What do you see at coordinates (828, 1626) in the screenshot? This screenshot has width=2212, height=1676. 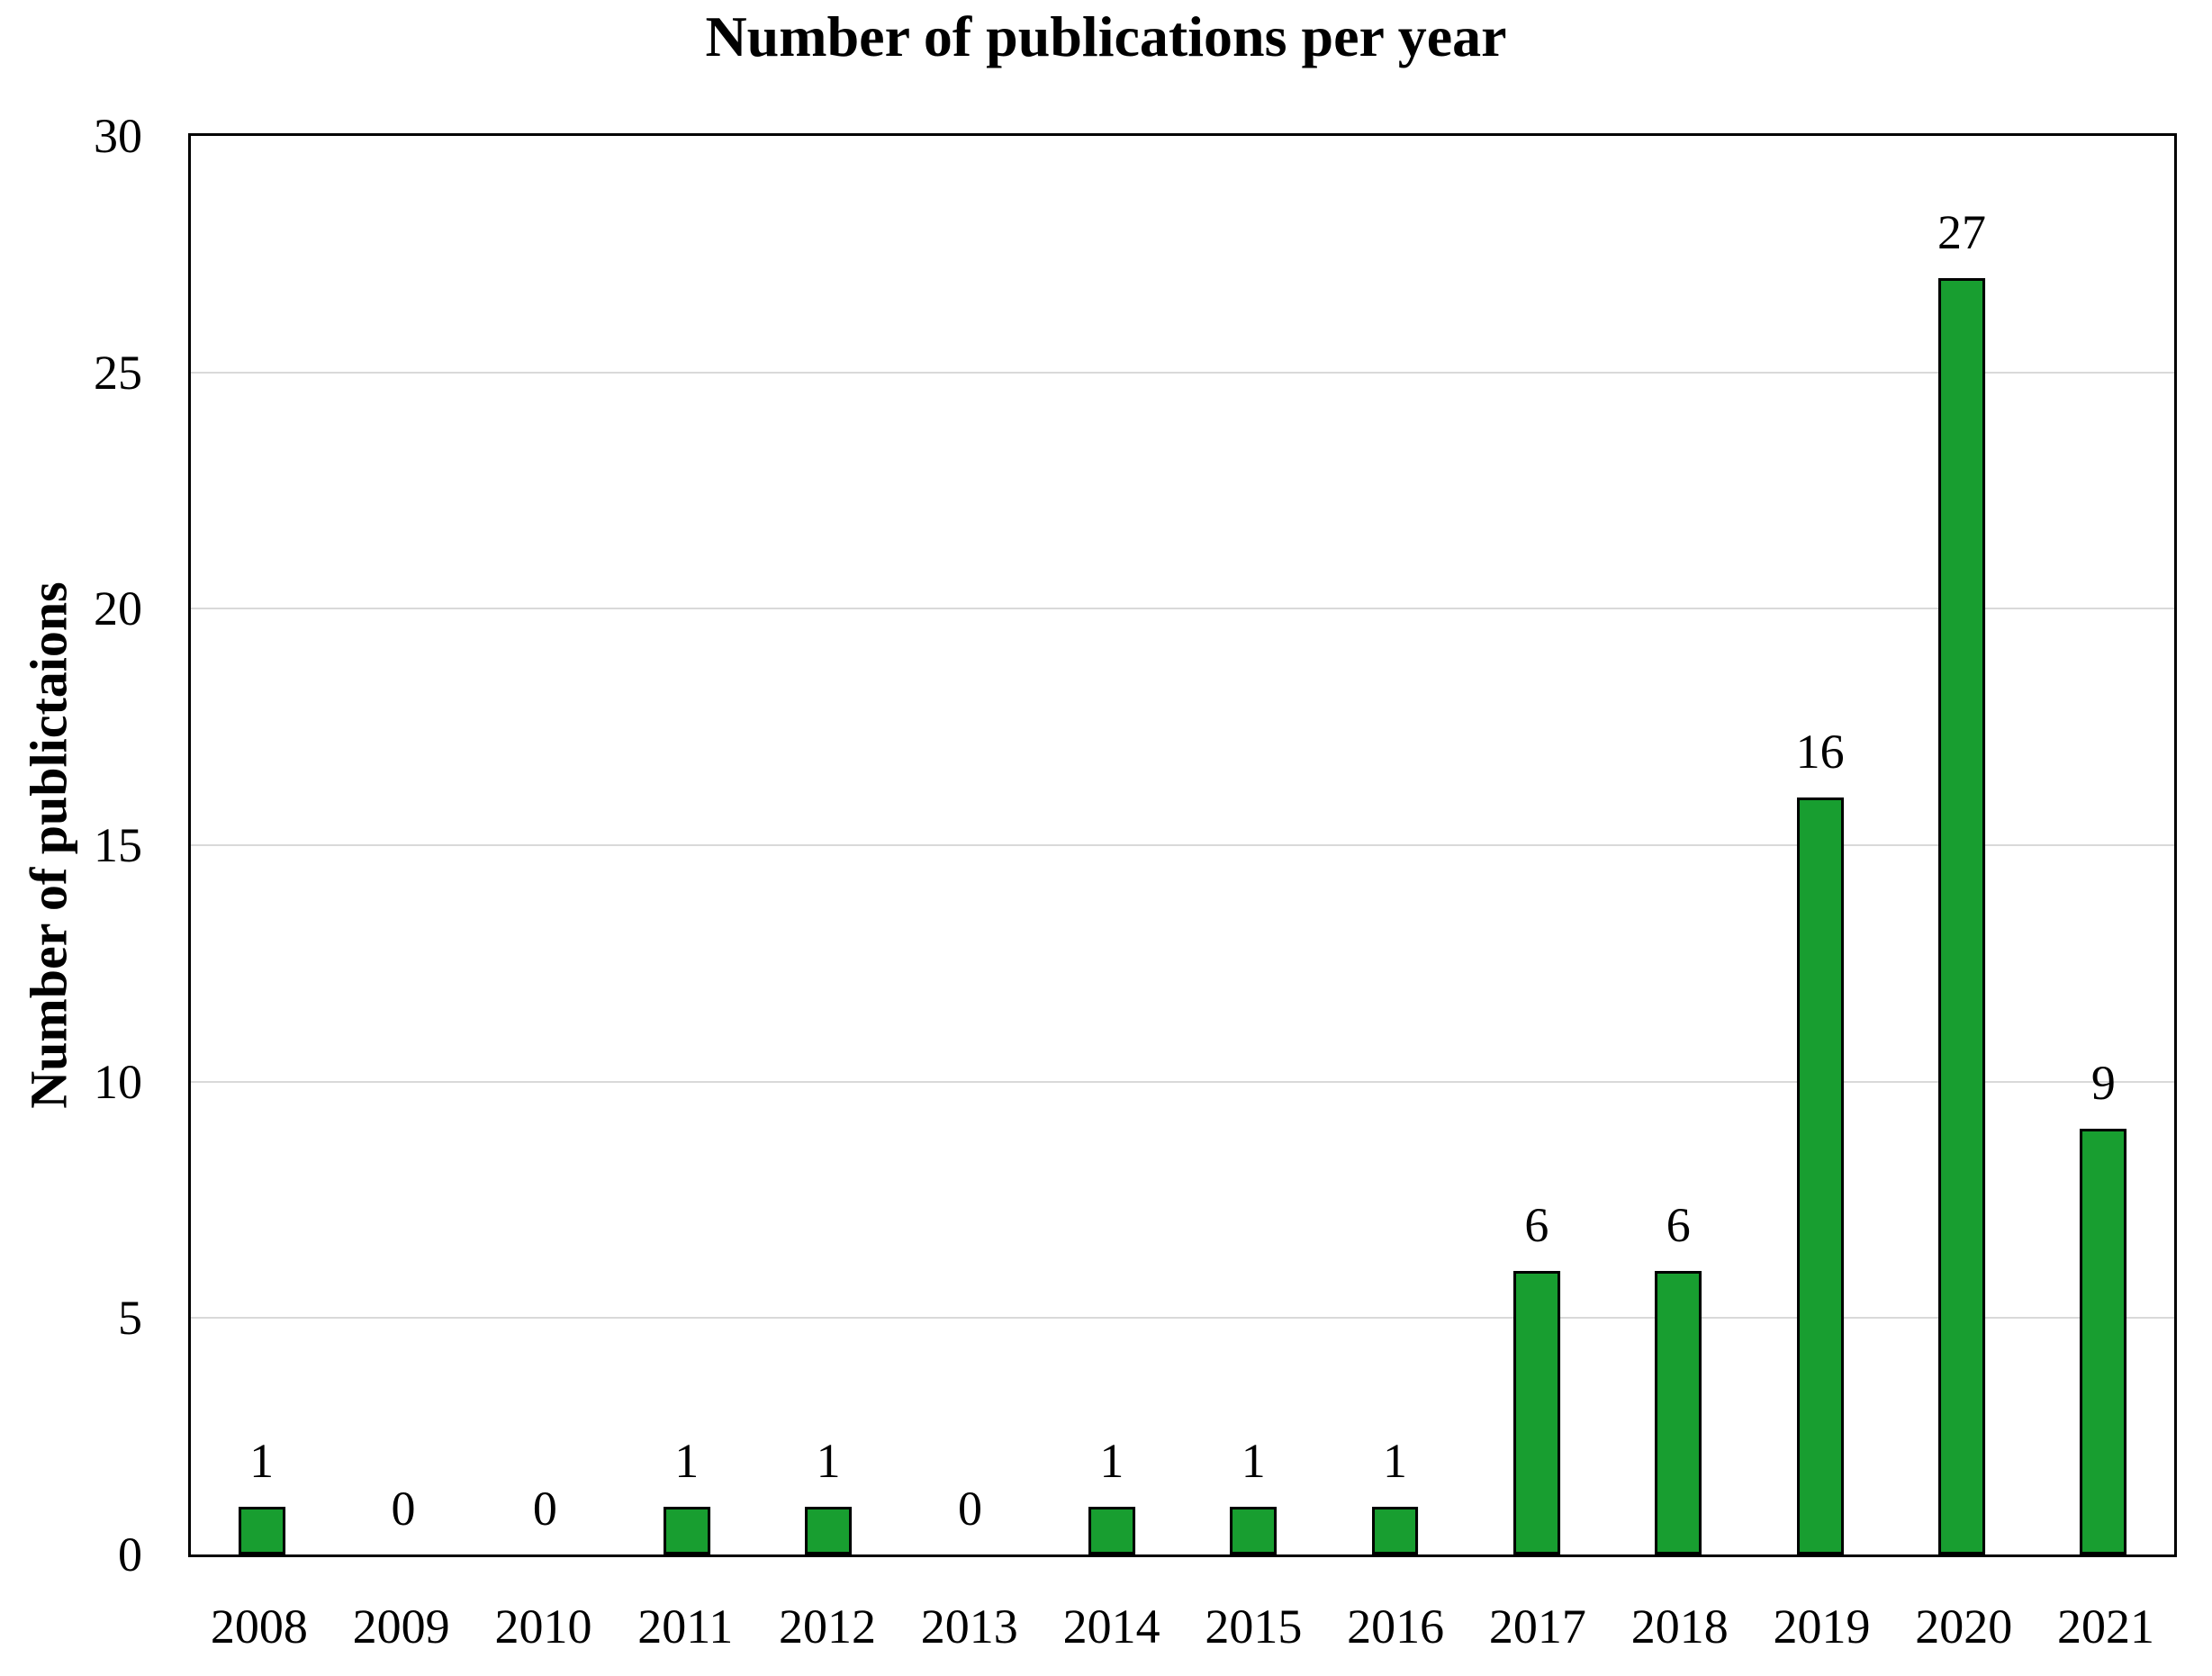 I see `x-tick-label: 2012` at bounding box center [828, 1626].